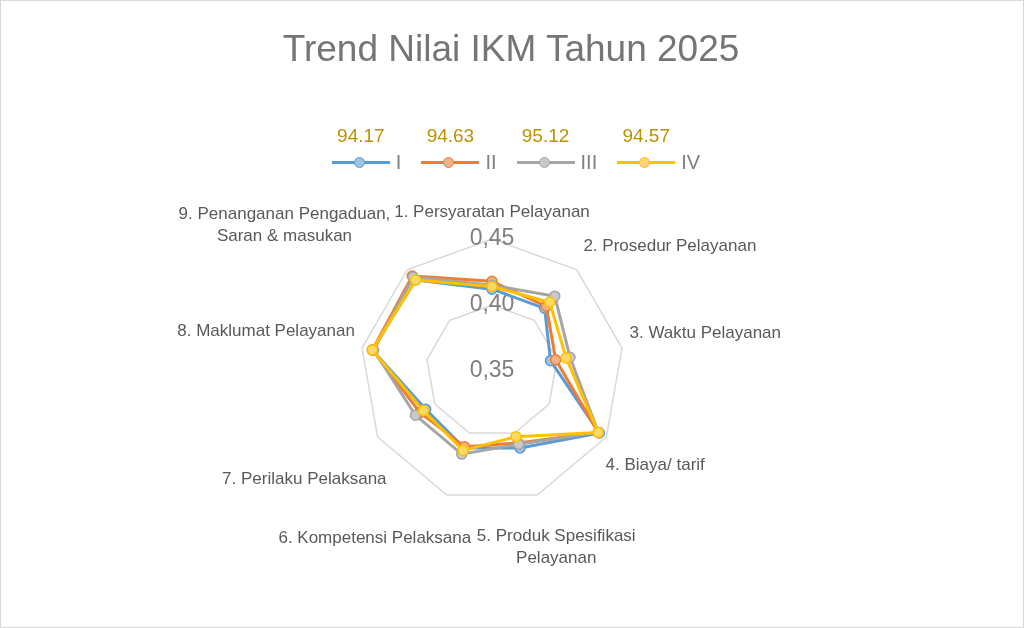 This screenshot has height=628, width=1024. Describe the element at coordinates (266, 330) in the screenshot. I see `spoke-label: 8. Maklumat Pelayanan` at that location.